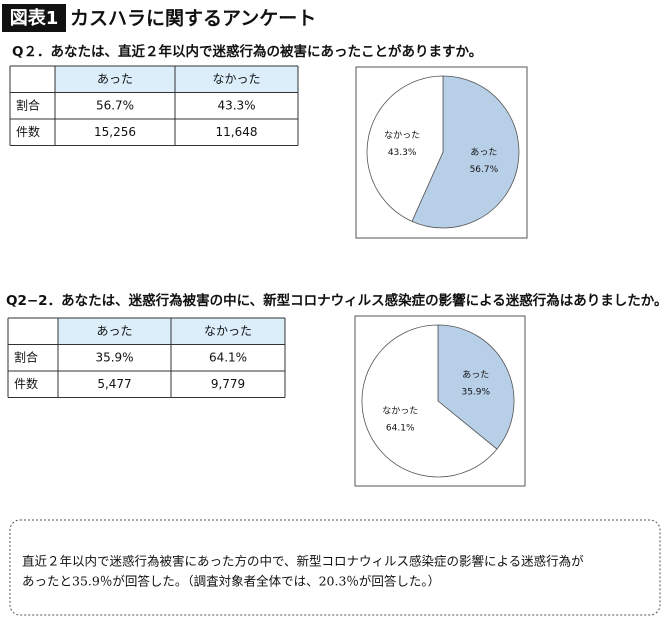  I want to click on table-cell: 11,648, so click(237, 132).